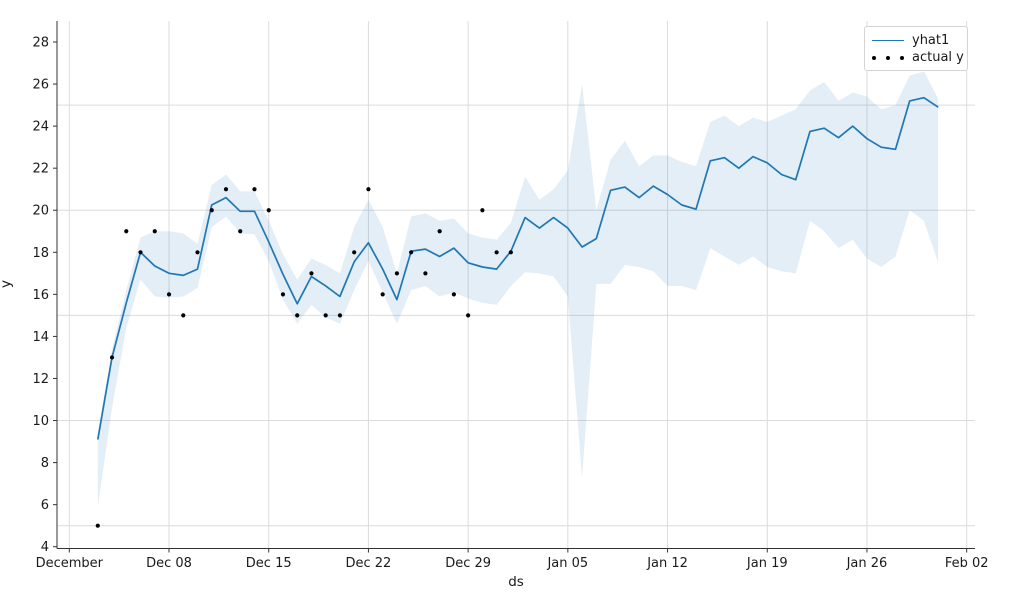 The image size is (1009, 602). Describe the element at coordinates (70, 563) in the screenshot. I see `x-tick-label: December` at that location.